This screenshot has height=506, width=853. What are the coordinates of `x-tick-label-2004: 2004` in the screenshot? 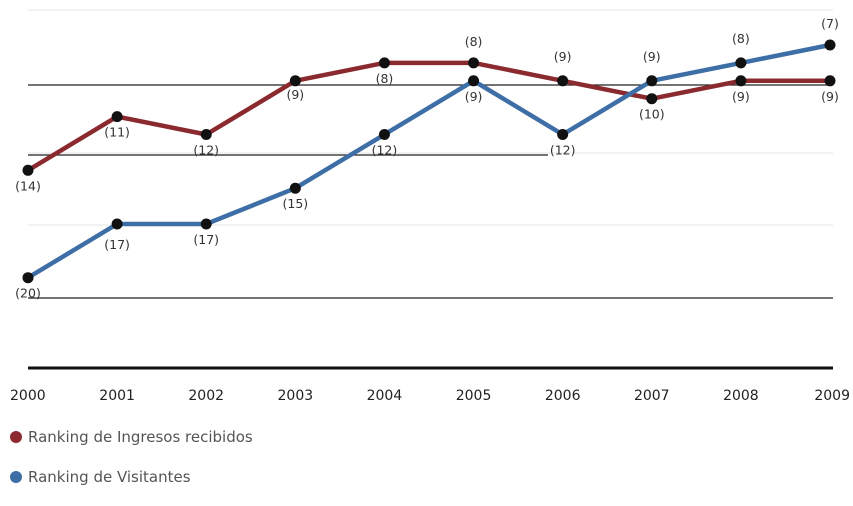 It's located at (385, 396).